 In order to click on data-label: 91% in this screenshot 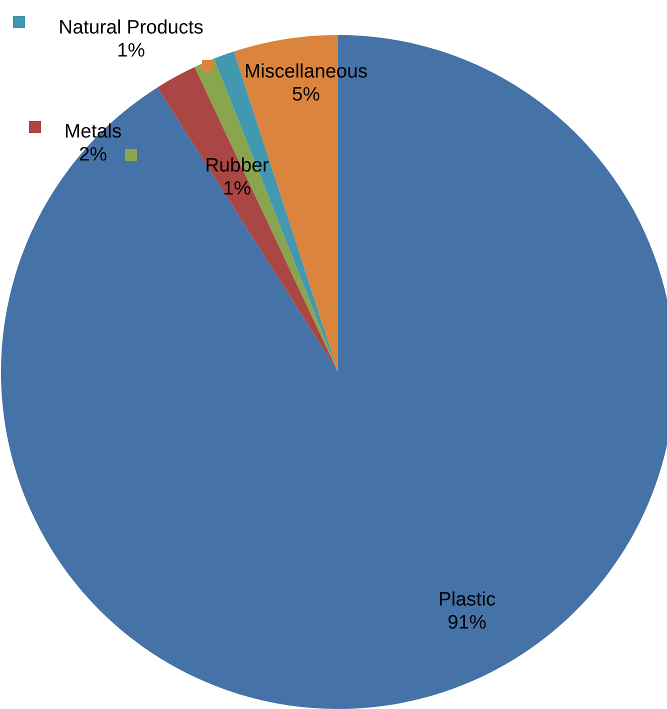, I will do `click(467, 621)`.